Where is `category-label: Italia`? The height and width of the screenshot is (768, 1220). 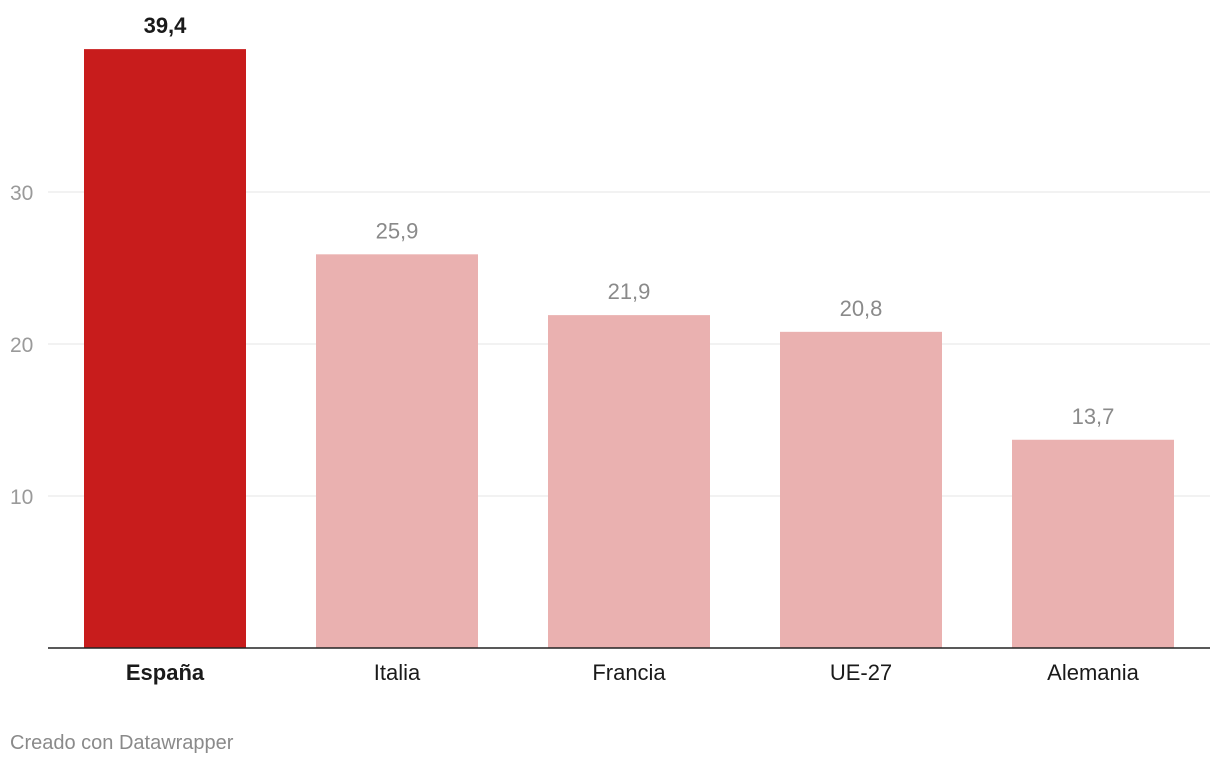
category-label: Italia is located at coordinates (397, 672).